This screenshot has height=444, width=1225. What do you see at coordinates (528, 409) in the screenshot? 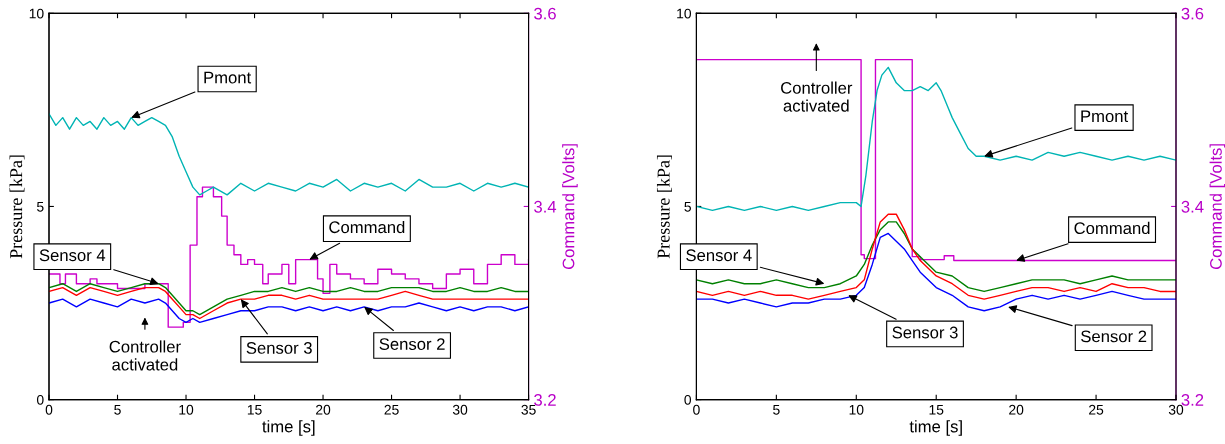
I see `x-tick-label: 35` at bounding box center [528, 409].